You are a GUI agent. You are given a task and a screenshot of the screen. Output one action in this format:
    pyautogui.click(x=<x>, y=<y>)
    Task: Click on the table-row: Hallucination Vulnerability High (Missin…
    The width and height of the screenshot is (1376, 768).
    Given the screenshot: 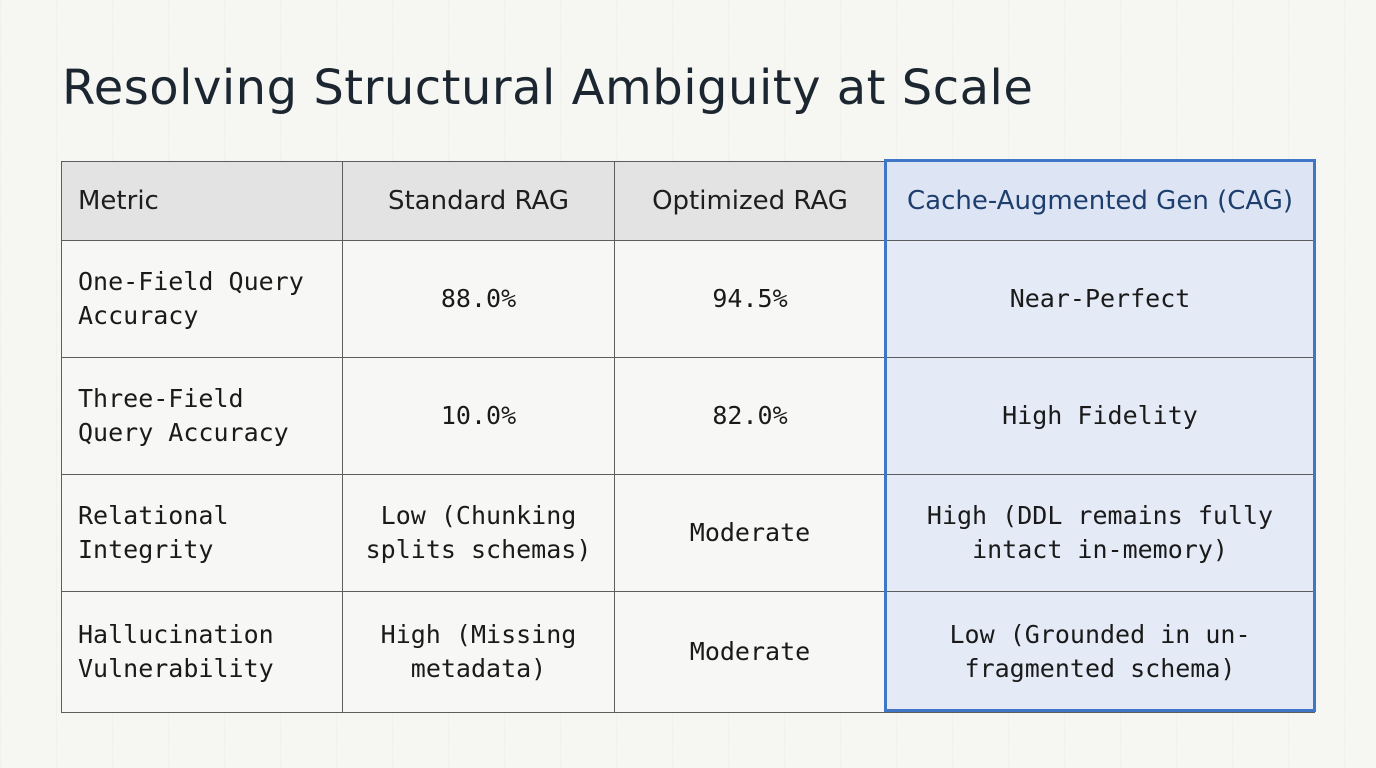 What is the action you would take?
    pyautogui.click(x=688, y=652)
    